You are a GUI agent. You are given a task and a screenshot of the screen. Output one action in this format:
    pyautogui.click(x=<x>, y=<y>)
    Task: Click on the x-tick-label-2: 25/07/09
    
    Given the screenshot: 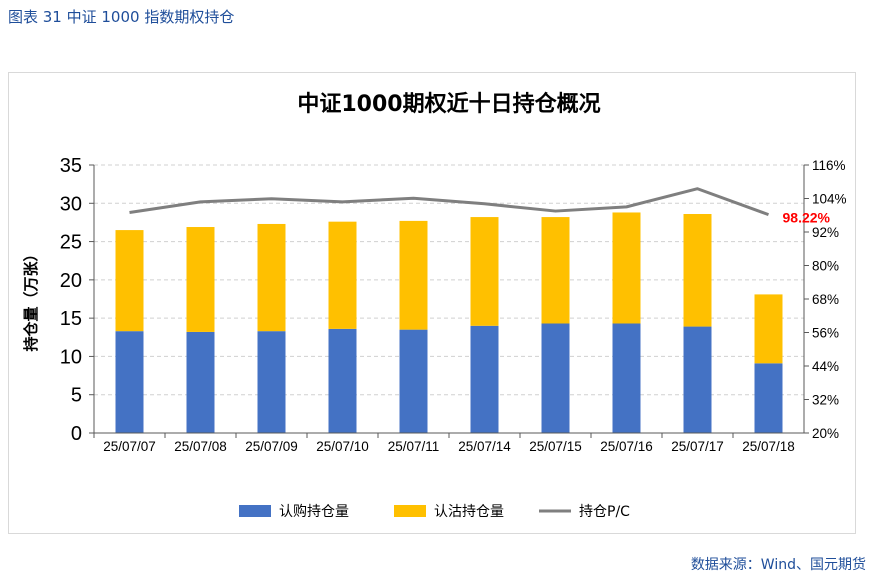 What is the action you would take?
    pyautogui.click(x=271, y=446)
    